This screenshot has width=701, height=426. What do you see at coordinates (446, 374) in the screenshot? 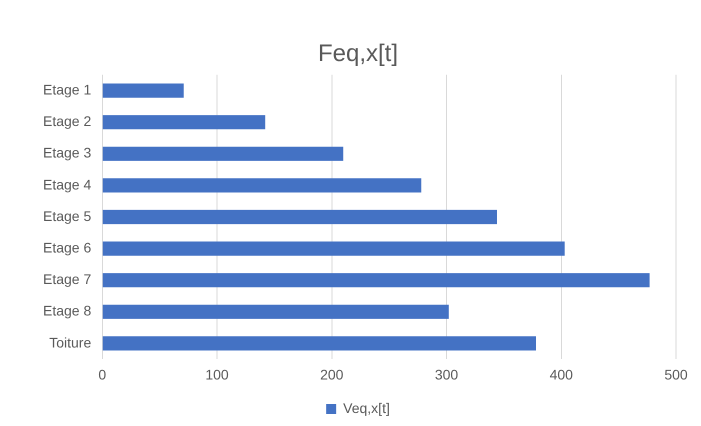
I see `x-tick-label: 300` at bounding box center [446, 374].